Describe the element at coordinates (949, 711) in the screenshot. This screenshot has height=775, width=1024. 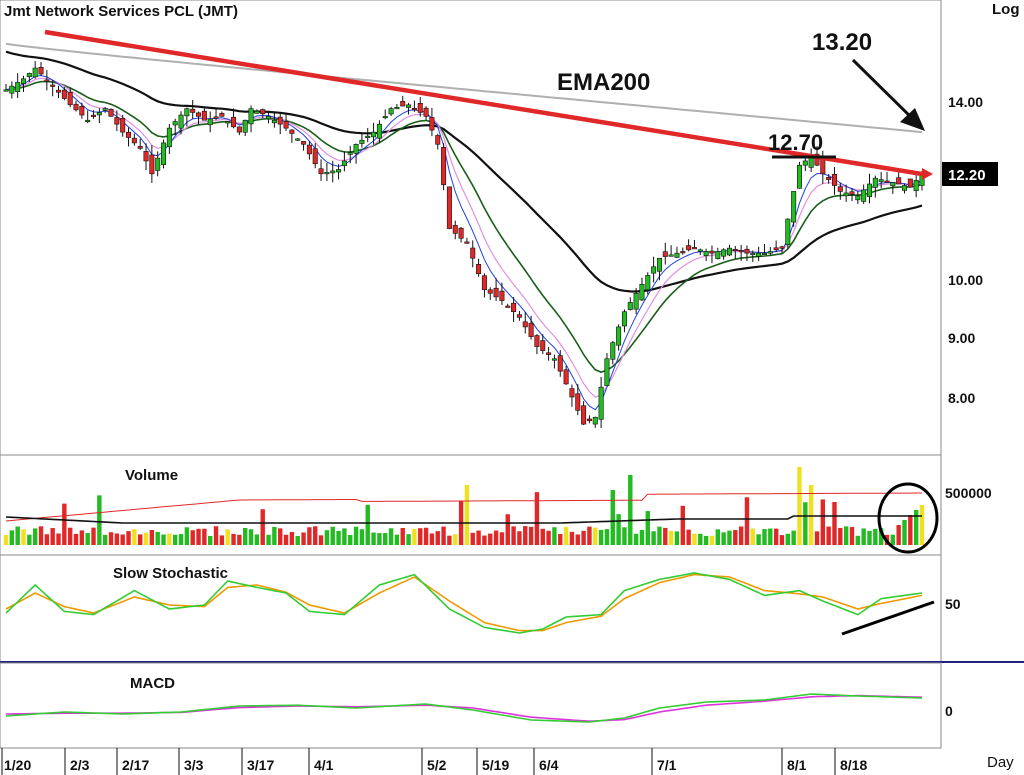
I see `macd-tick: 0` at that location.